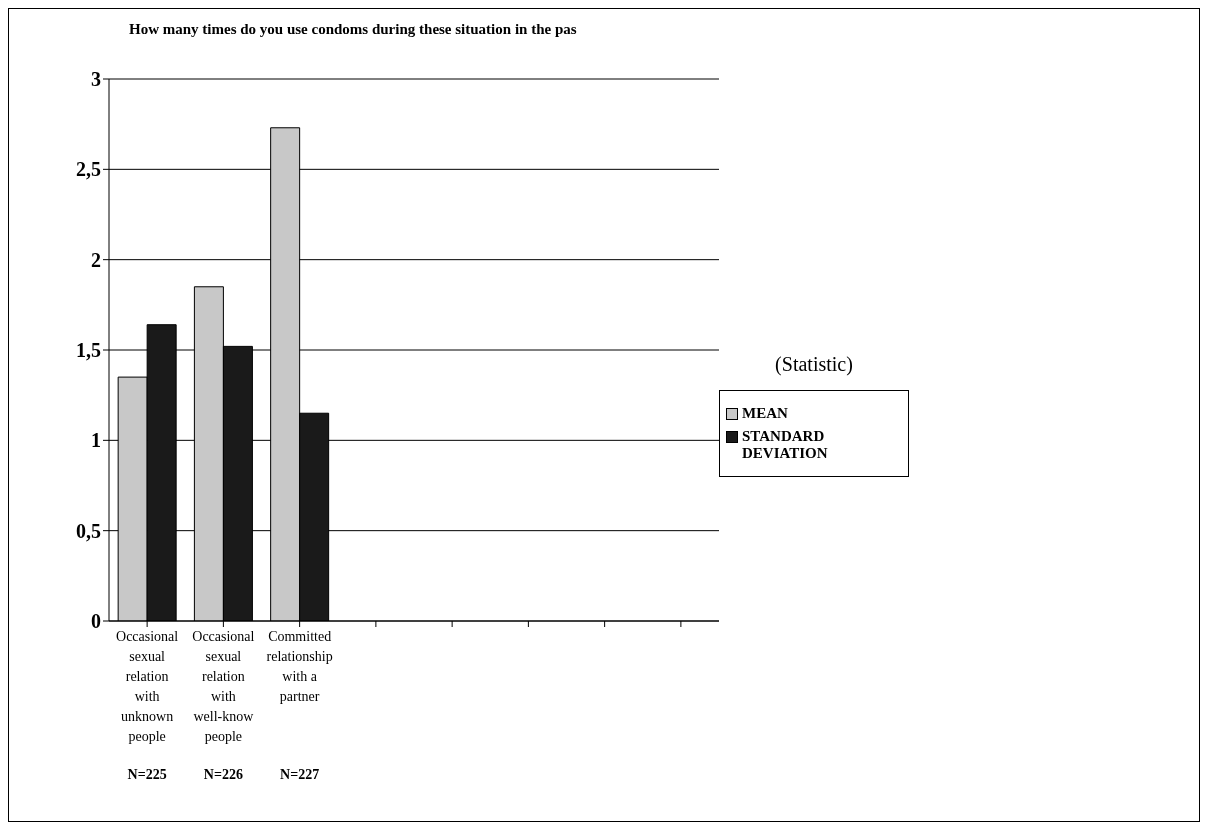 Image resolution: width=1210 pixels, height=832 pixels. I want to click on x-tick-label: Committed relationship with a partner, so click(299, 666).